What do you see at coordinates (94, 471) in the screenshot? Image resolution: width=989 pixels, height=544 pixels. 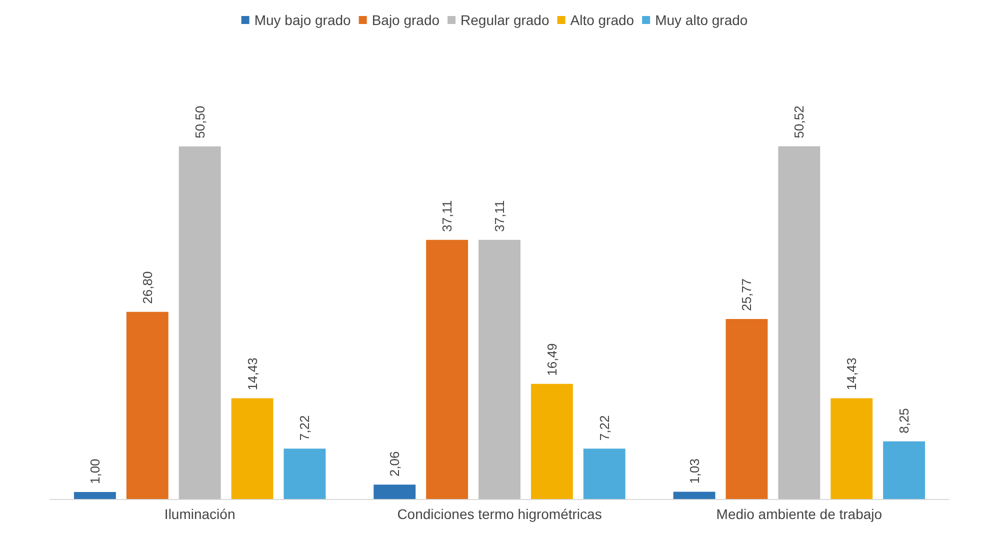 I see `data-label: 1,00` at bounding box center [94, 471].